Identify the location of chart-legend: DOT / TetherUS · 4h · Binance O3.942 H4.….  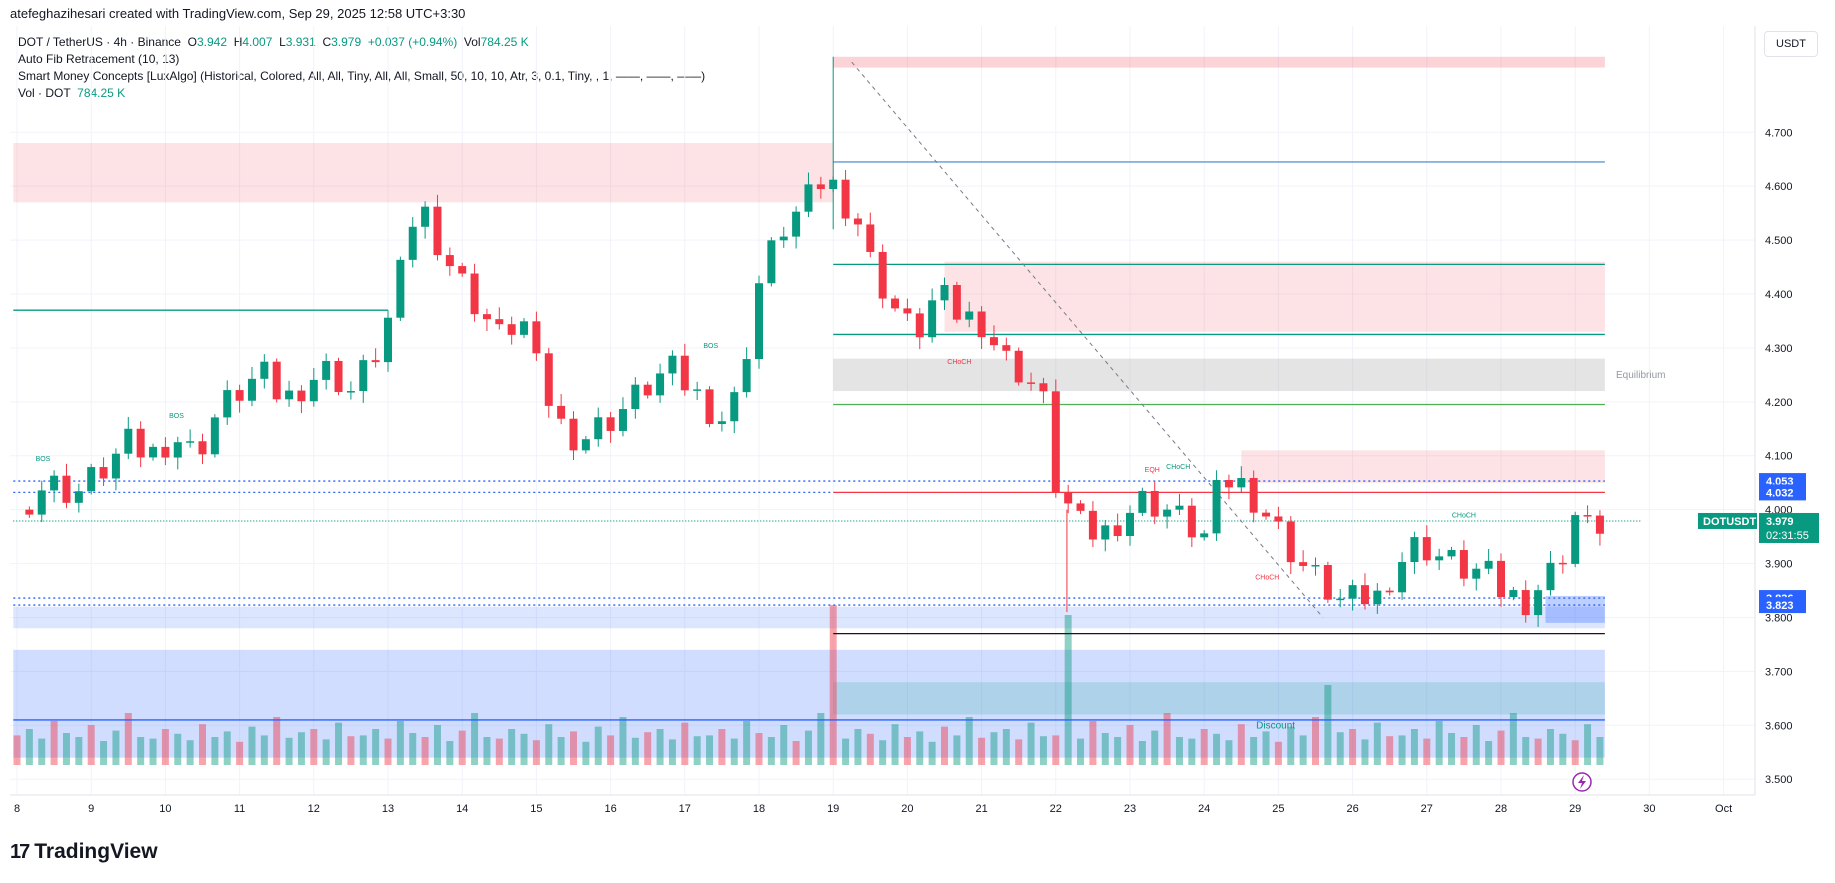
(361, 68).